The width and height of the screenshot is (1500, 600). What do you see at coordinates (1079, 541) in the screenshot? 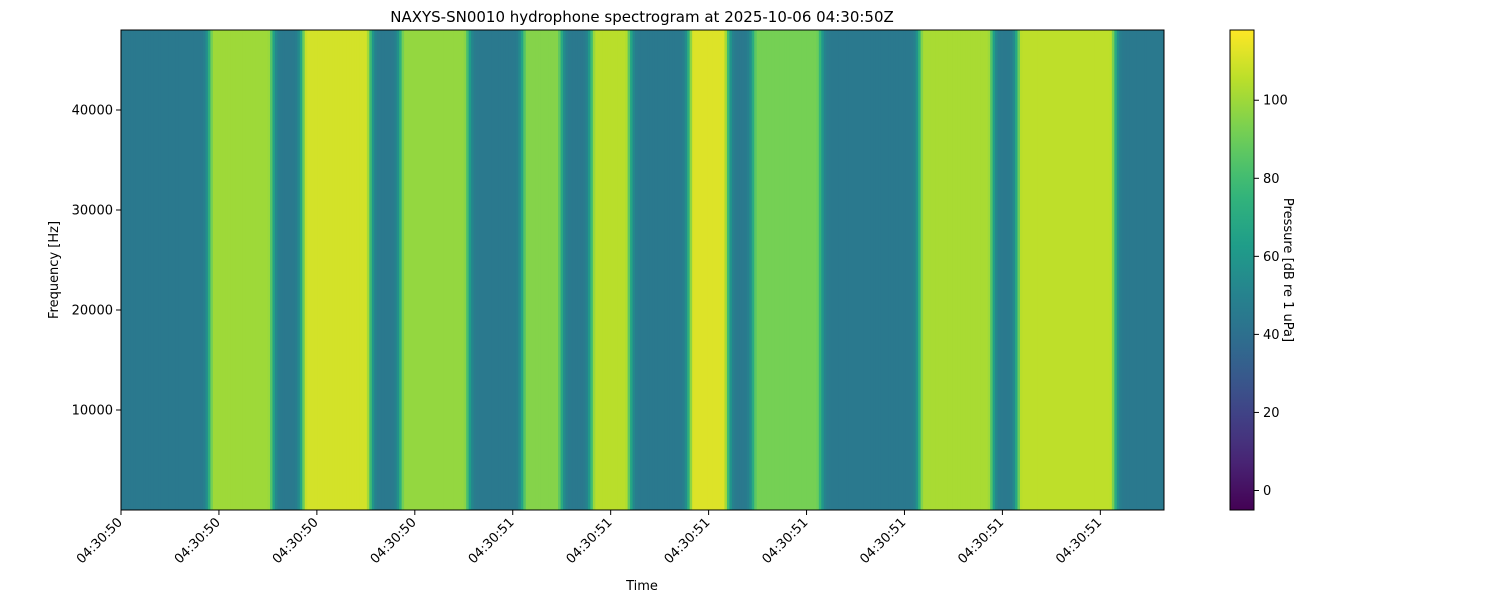
I see `x-tick-label: 04:30:51` at bounding box center [1079, 541].